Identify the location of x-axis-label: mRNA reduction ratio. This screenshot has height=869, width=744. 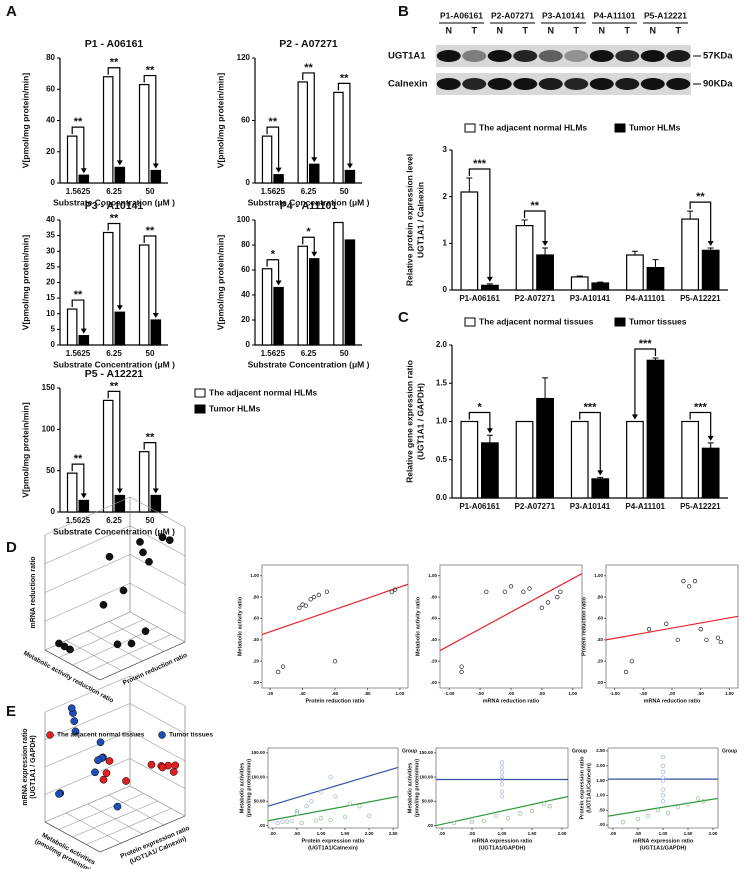
(511, 701).